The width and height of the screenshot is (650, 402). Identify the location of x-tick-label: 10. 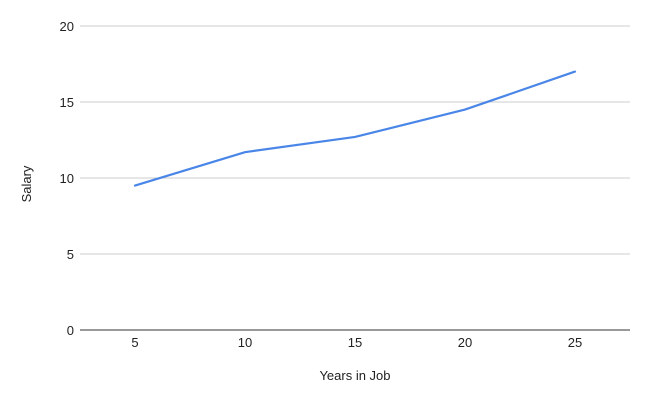
(245, 342).